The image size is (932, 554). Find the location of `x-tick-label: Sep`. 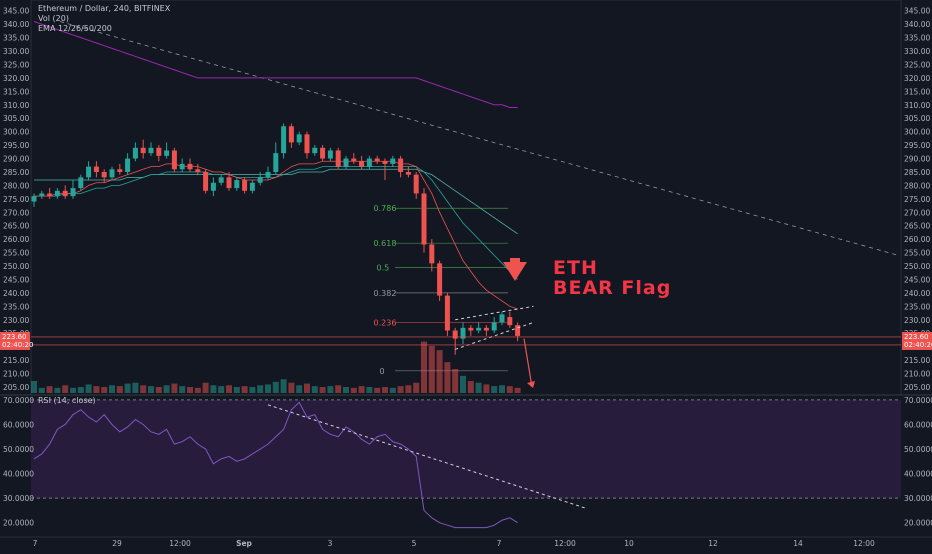

x-tick-label: Sep is located at coordinates (244, 543).